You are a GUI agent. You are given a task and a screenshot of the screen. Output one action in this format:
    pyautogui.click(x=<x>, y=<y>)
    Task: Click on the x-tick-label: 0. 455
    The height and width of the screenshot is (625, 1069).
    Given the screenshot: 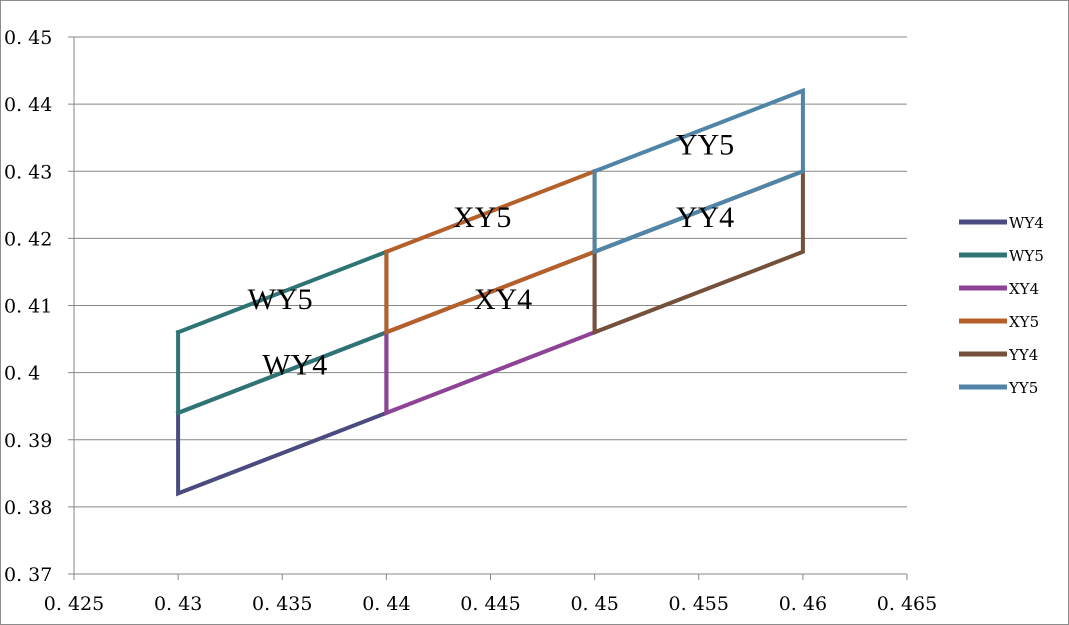 What is the action you would take?
    pyautogui.click(x=699, y=604)
    